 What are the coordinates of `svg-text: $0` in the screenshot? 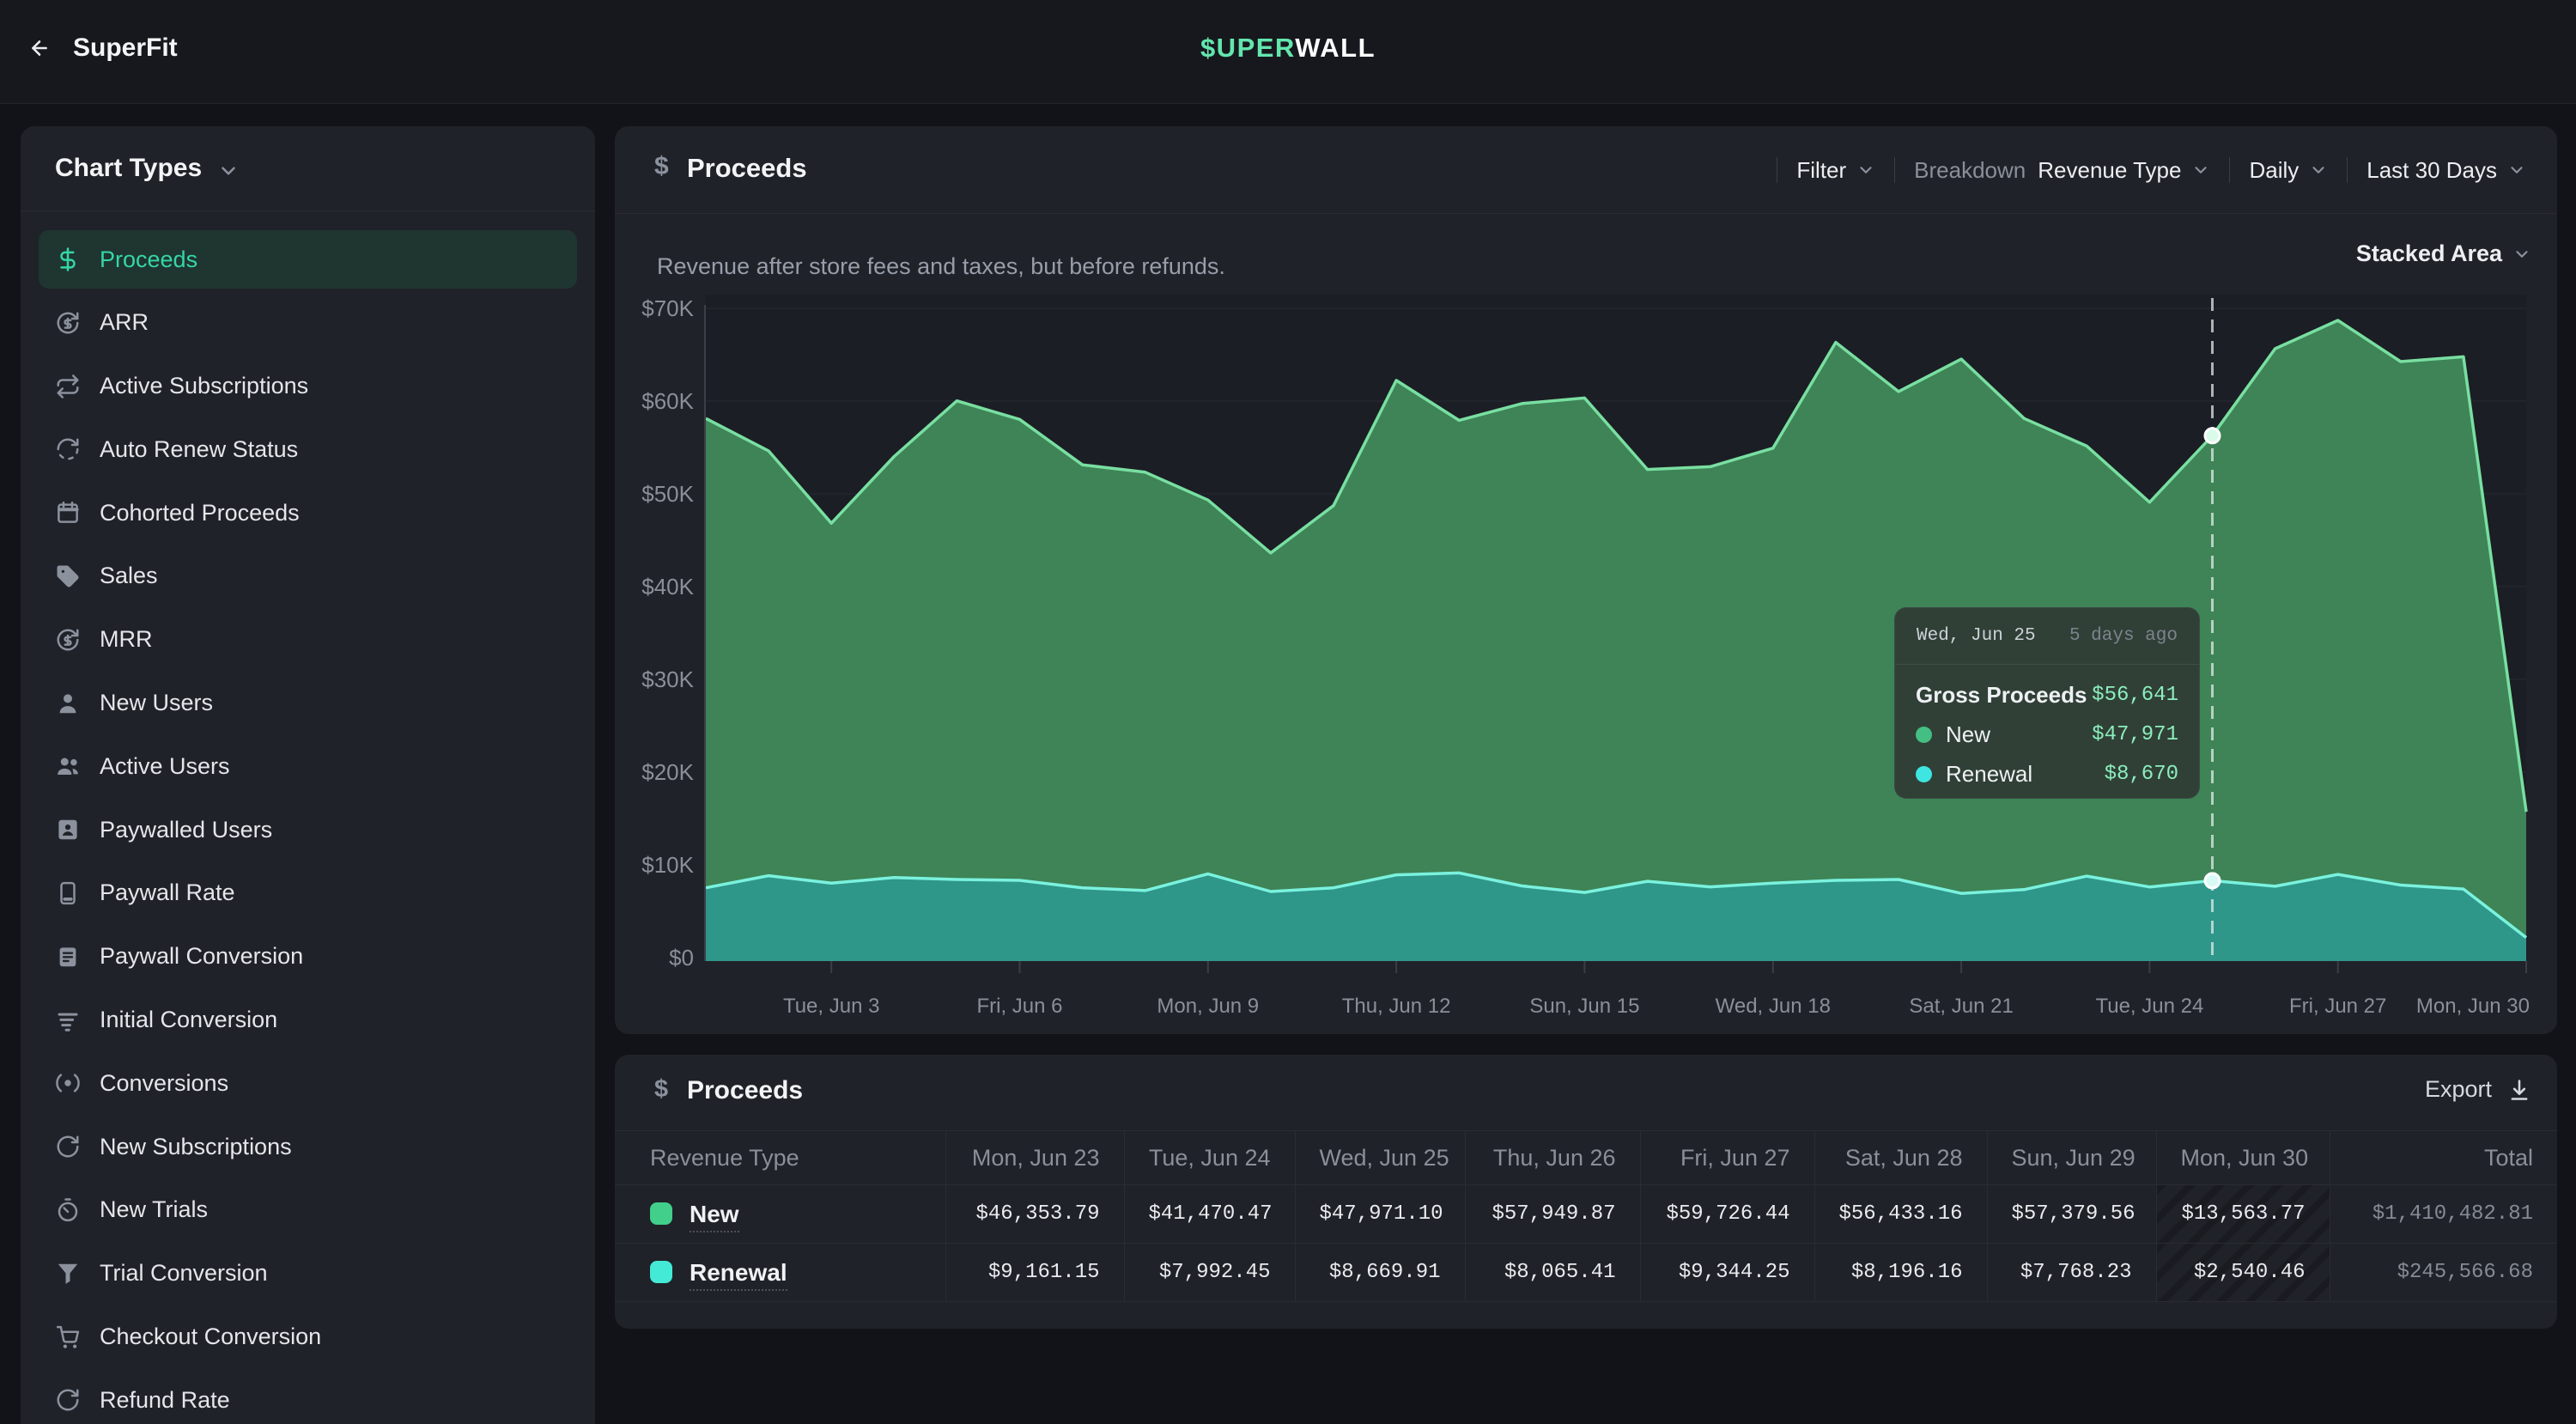 It's located at (682, 958).